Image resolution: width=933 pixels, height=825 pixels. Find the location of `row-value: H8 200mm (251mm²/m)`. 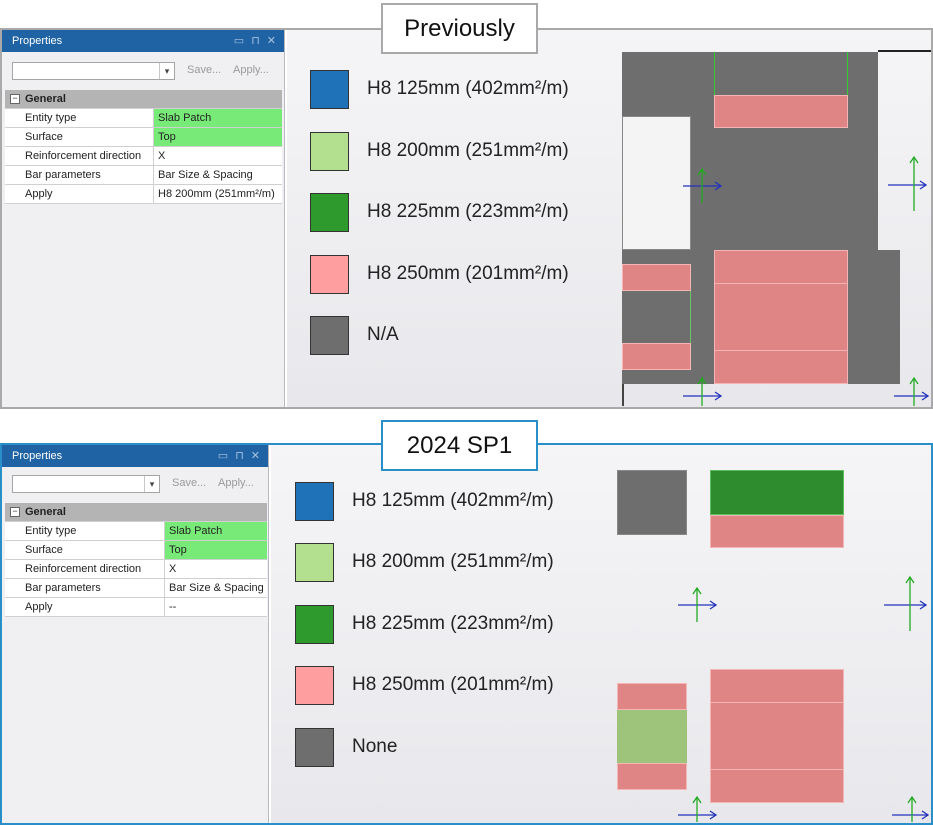

row-value: H8 200mm (251mm²/m) is located at coordinates (217, 194).